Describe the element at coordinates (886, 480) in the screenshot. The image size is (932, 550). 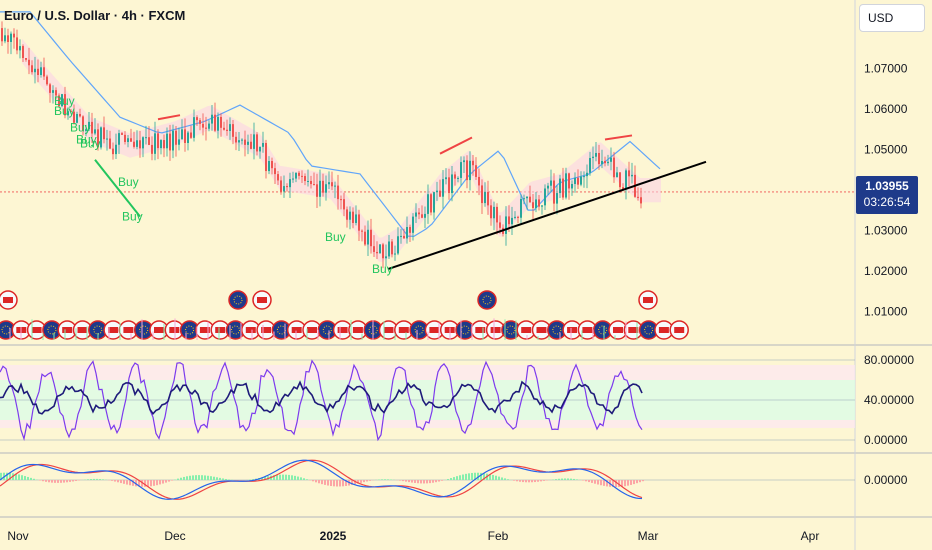
I see `macd-tick-label: 0.00000` at that location.